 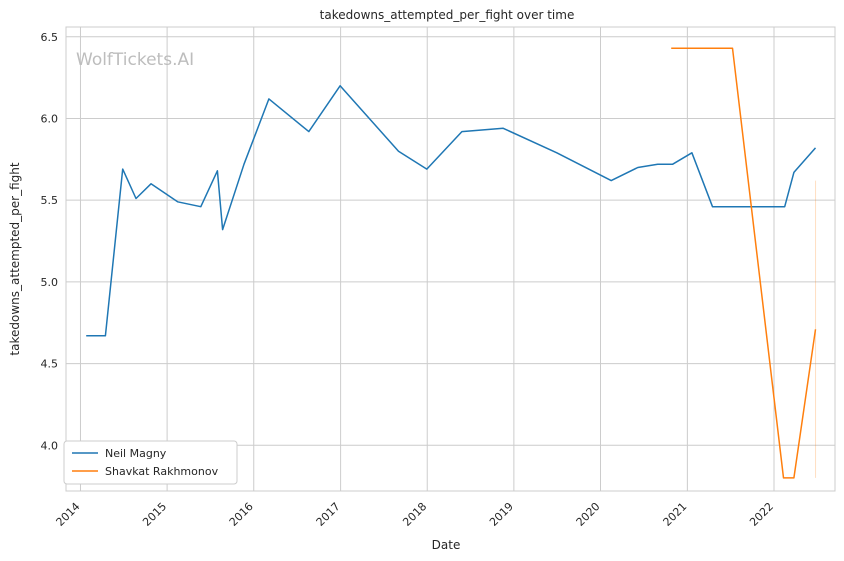 What do you see at coordinates (241, 514) in the screenshot?
I see `x-tick-label: 2016` at bounding box center [241, 514].